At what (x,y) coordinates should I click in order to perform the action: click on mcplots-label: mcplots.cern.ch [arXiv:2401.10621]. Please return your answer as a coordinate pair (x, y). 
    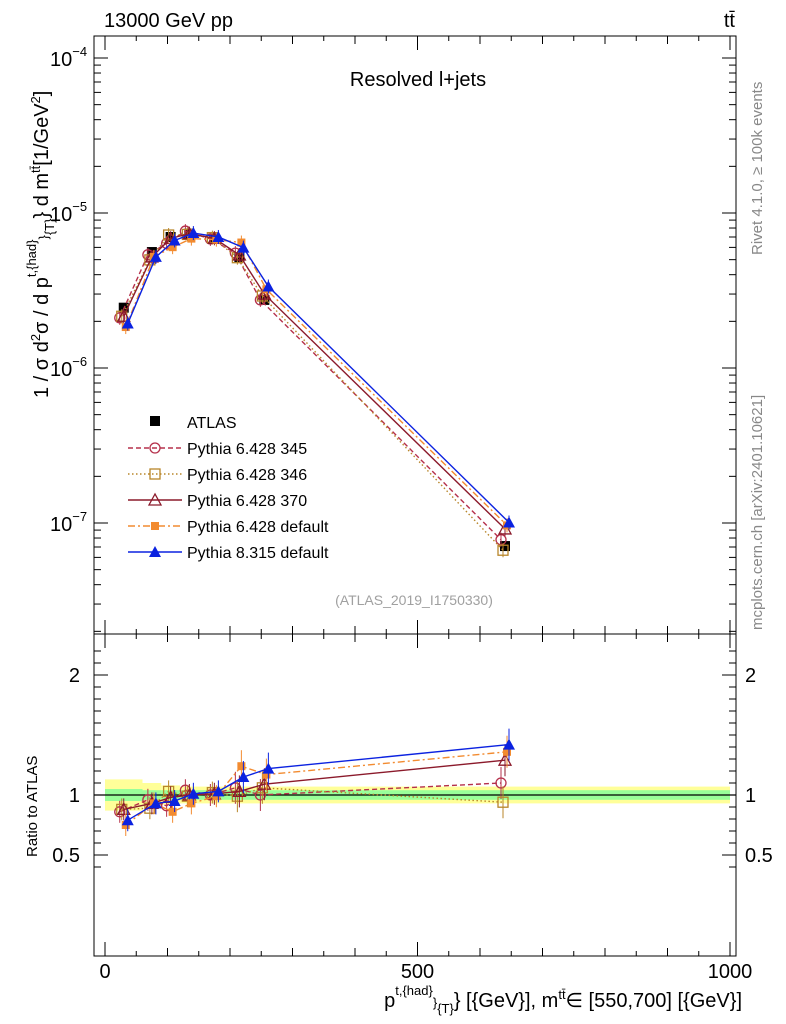
    Looking at the image, I should click on (757, 512).